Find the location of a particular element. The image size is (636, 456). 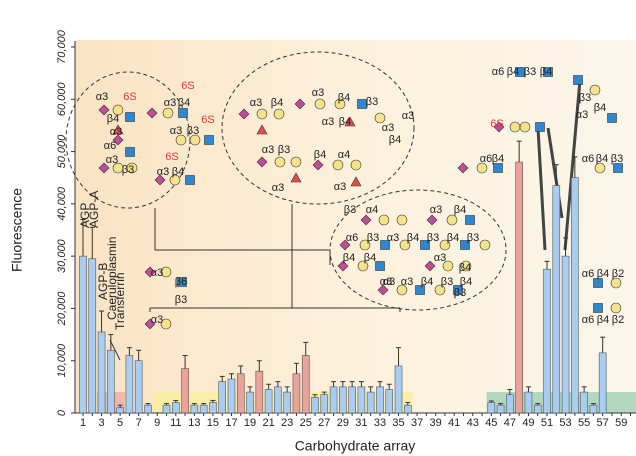

x-tick-label: 13 is located at coordinates (194, 423).